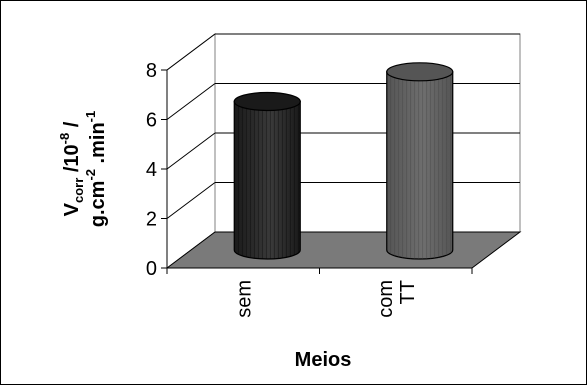  I want to click on y-tick-labels: 0 2 4 6 8, so click(151, 170).